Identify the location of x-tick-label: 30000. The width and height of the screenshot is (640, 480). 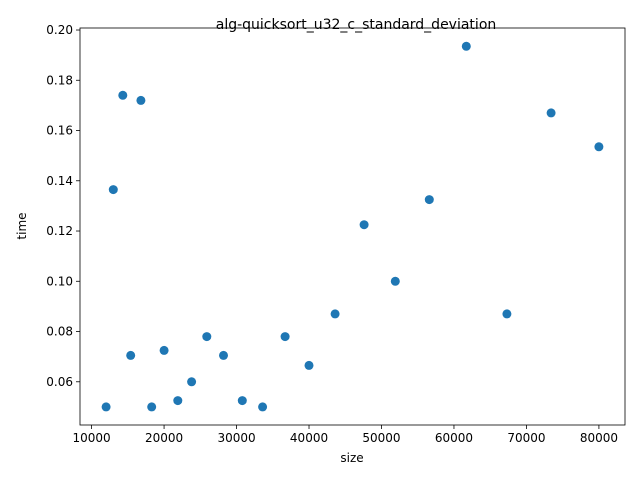
(236, 438).